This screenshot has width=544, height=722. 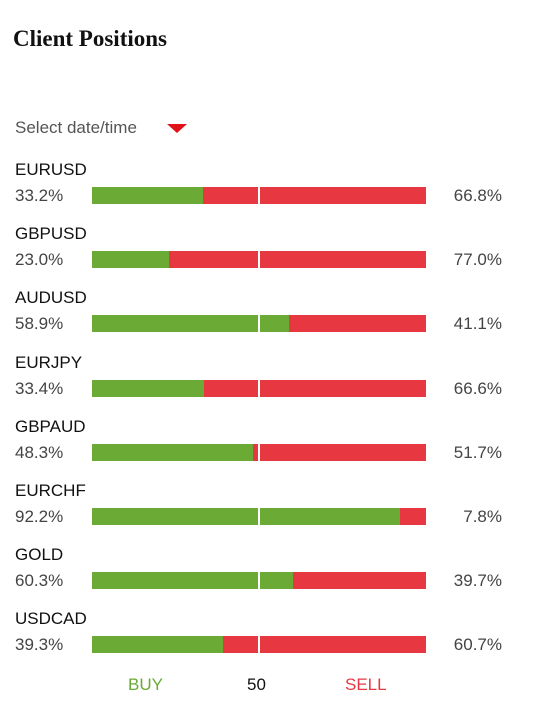 What do you see at coordinates (39, 580) in the screenshot?
I see `buy-percent-label: 60.3%` at bounding box center [39, 580].